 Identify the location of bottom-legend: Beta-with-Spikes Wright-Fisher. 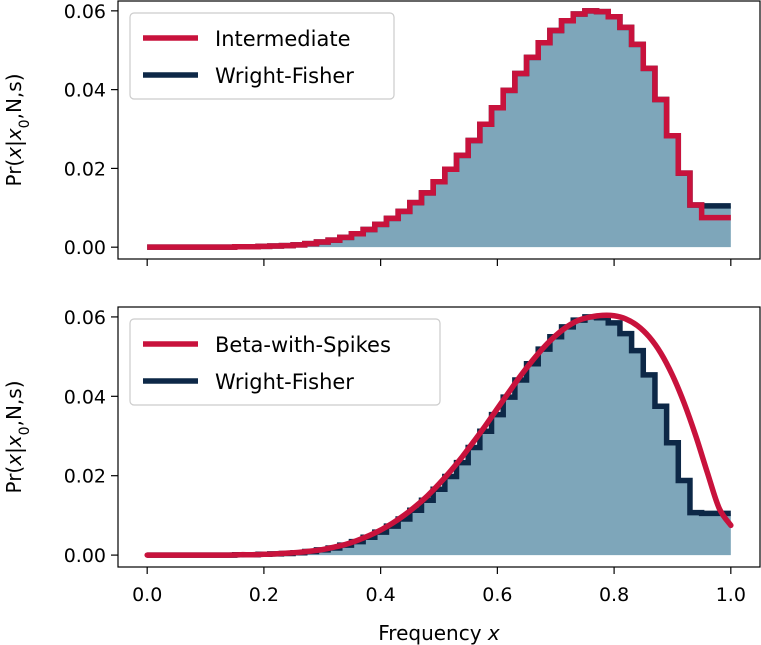
(285, 362).